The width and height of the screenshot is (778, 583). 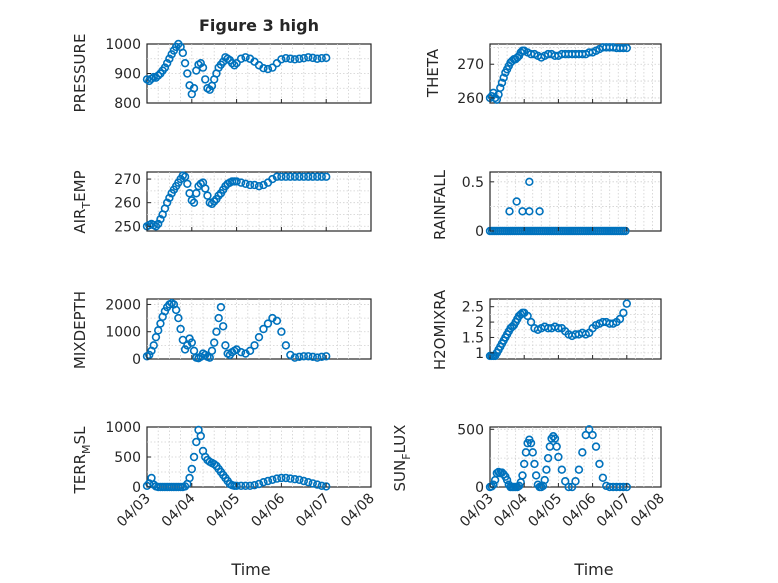 What do you see at coordinates (440, 329) in the screenshot?
I see `y-axis-label: H2OMIXRA` at bounding box center [440, 329].